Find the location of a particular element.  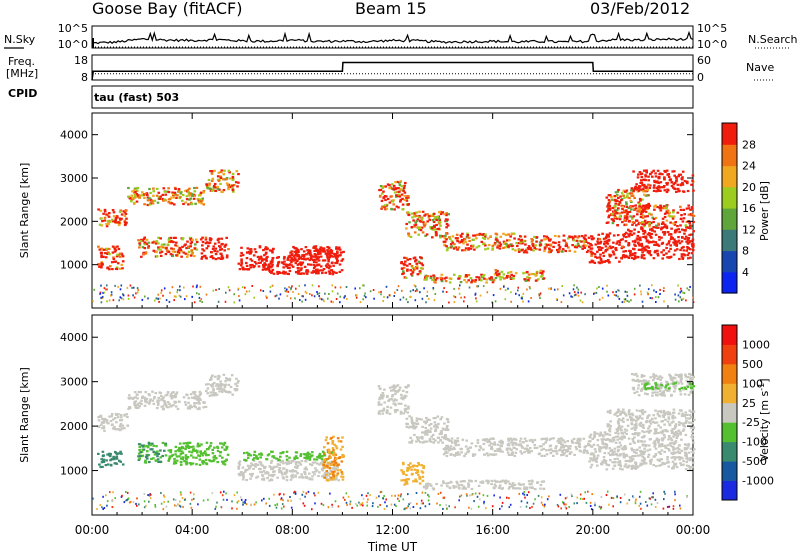

velocity-colorbar-tick: -1000 is located at coordinates (758, 481).